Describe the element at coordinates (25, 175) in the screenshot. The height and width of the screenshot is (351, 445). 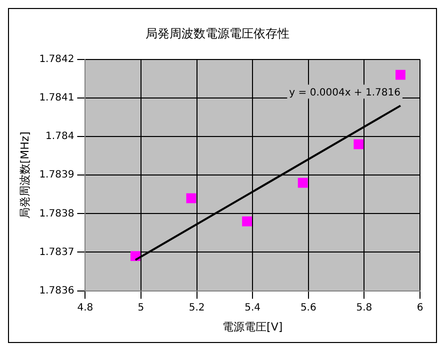
I see `y-axis-title: 局発周波数[MHz]` at that location.